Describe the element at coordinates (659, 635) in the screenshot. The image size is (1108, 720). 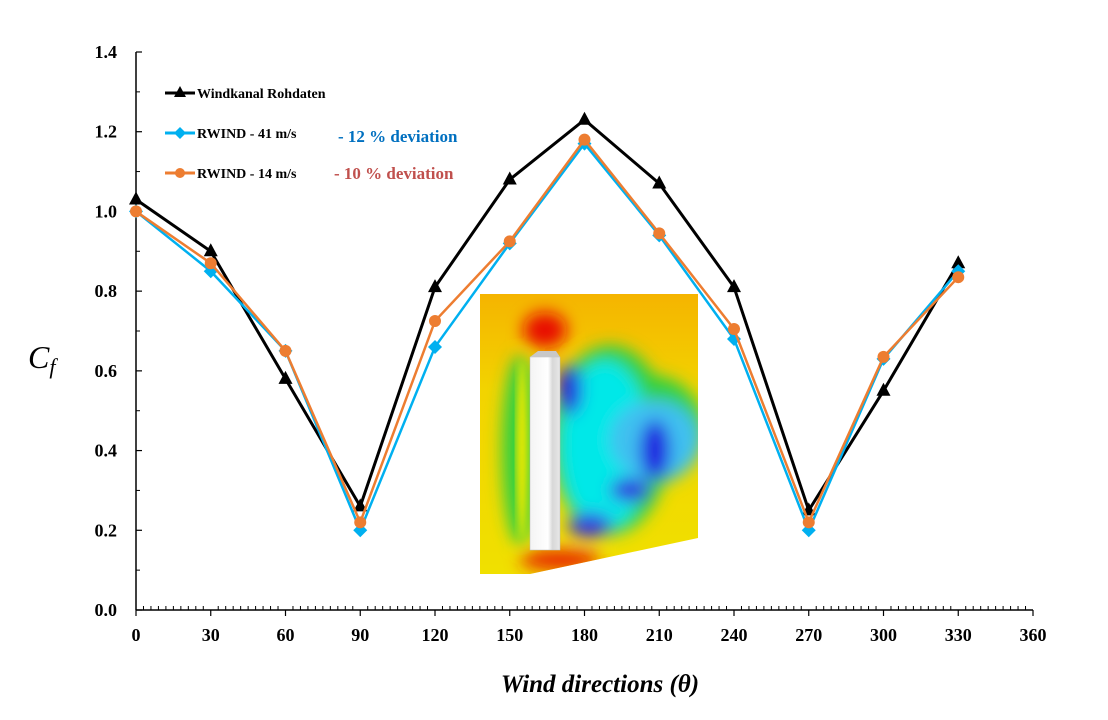
I see `x-tick-label: 210` at that location.